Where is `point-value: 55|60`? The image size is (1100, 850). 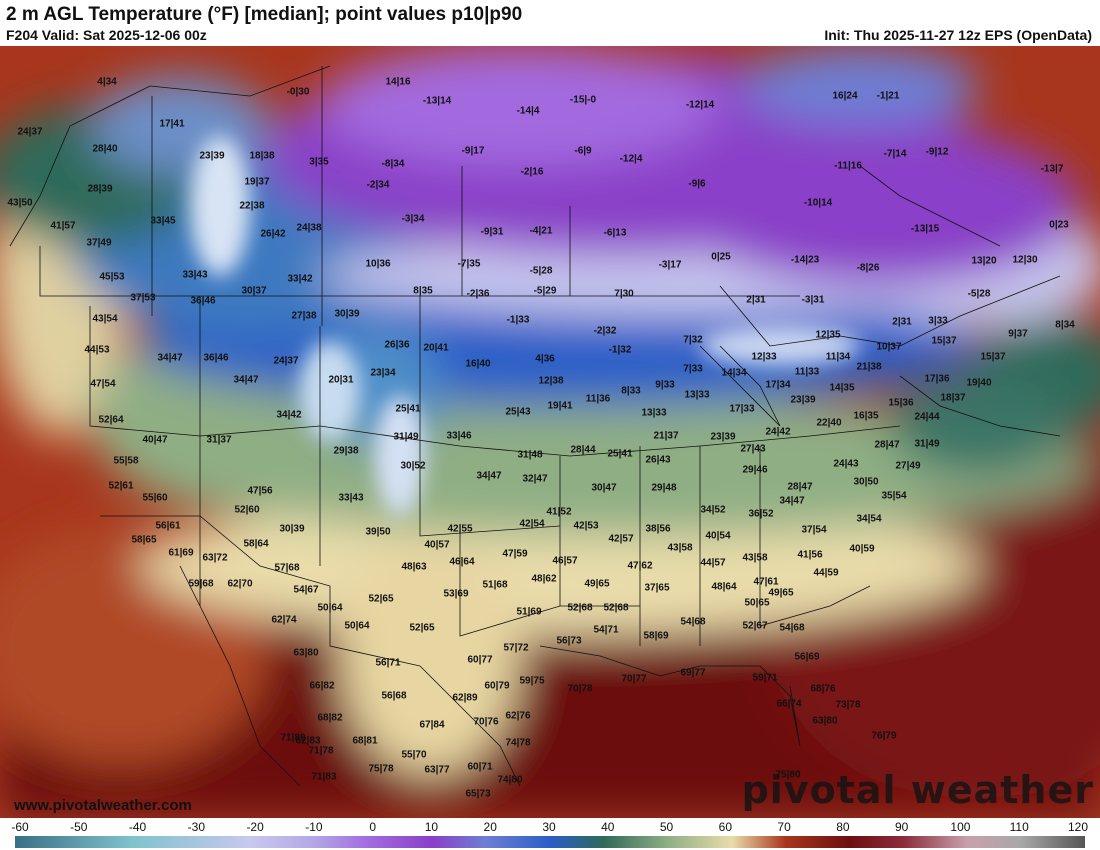 point-value: 55|60 is located at coordinates (155, 498).